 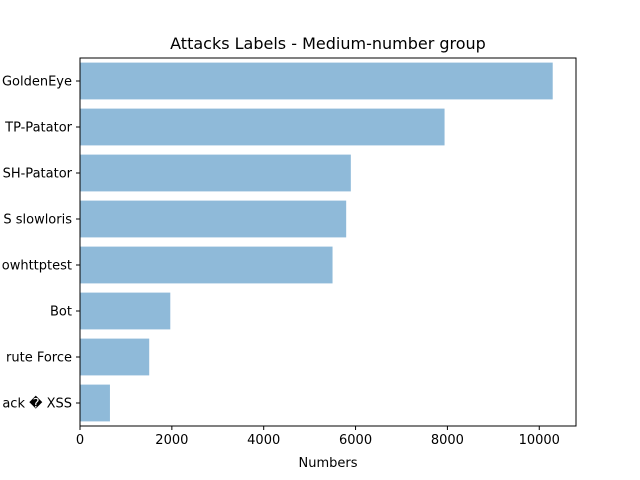 I want to click on chart-title: Attacks Labels - Medium-number group, so click(x=328, y=43).